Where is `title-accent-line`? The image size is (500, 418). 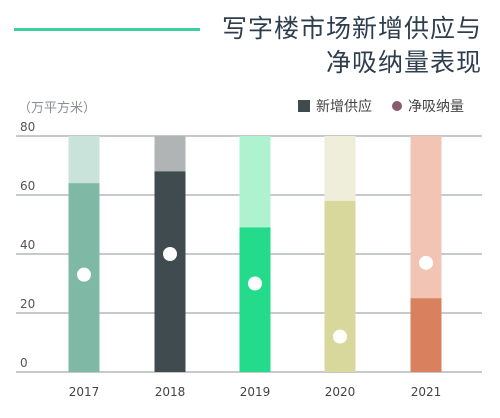
title-accent-line is located at coordinates (107, 29).